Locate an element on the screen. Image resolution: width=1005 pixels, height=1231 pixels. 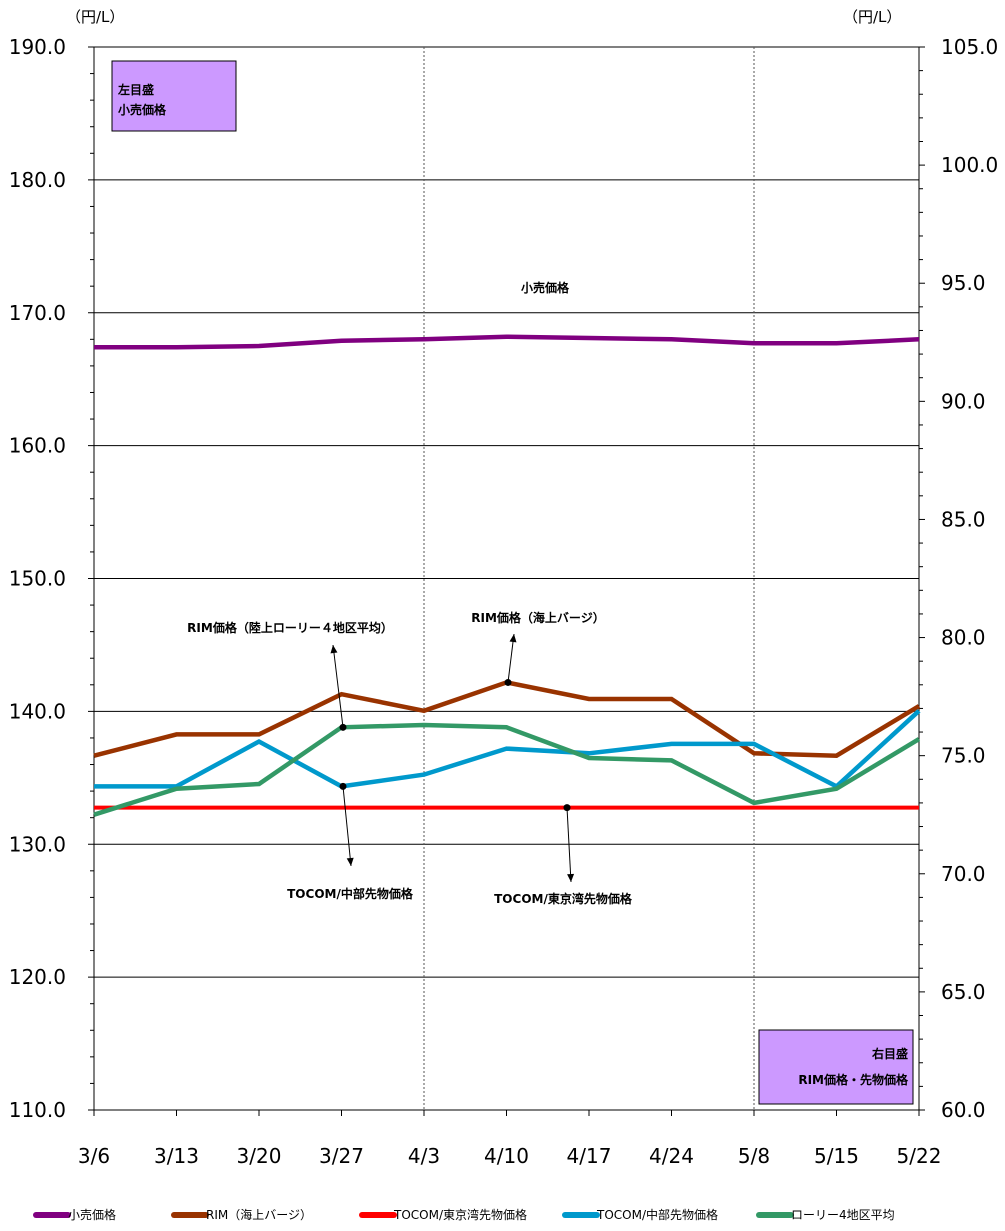
left-tick-label: 170.0 is located at coordinates (37, 313).